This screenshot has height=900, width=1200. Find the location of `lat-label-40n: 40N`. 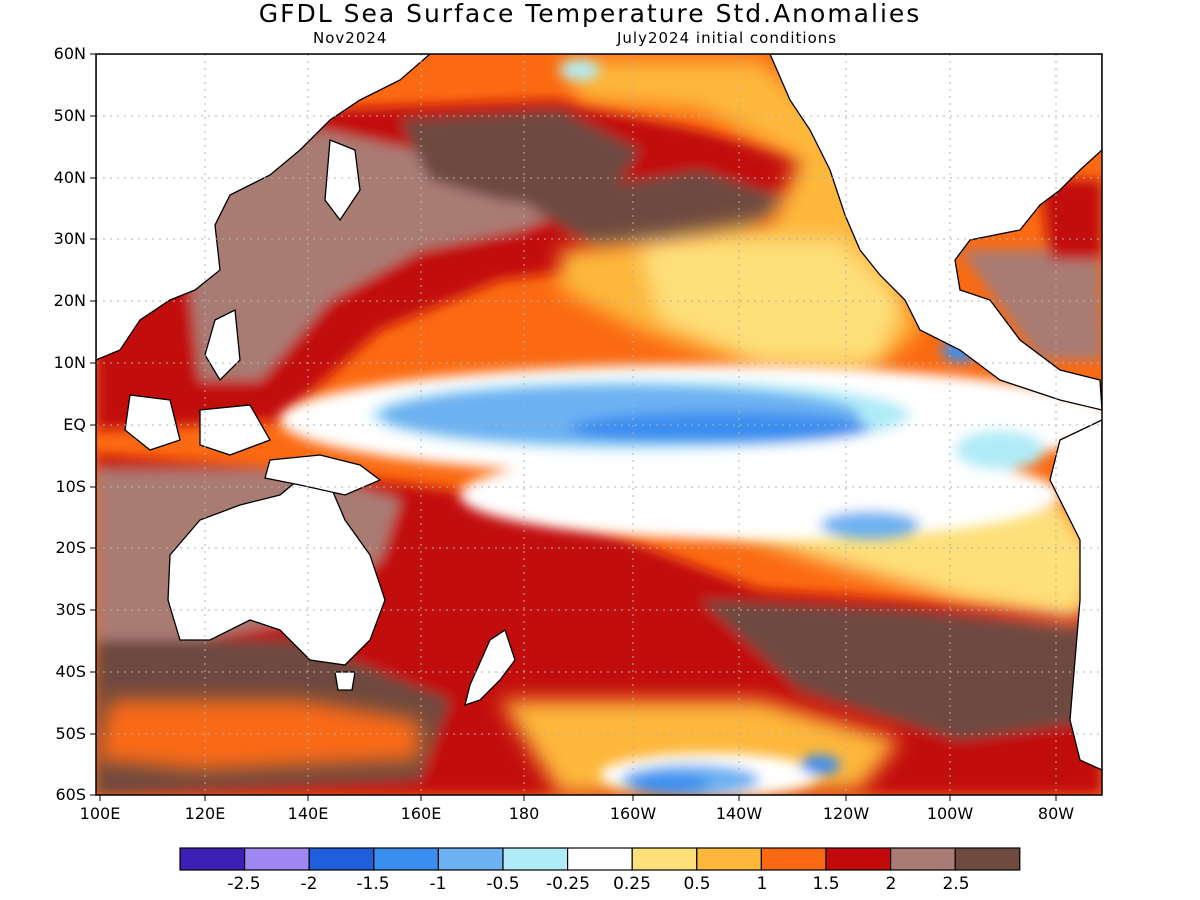

lat-label-40n: 40N is located at coordinates (69, 177).